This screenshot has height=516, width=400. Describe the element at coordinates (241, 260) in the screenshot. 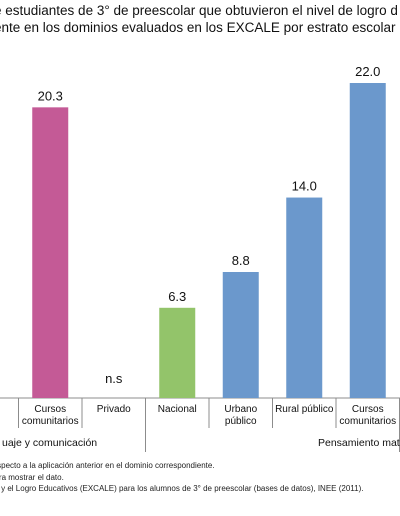

I see `data-label: 8.8` at that location.